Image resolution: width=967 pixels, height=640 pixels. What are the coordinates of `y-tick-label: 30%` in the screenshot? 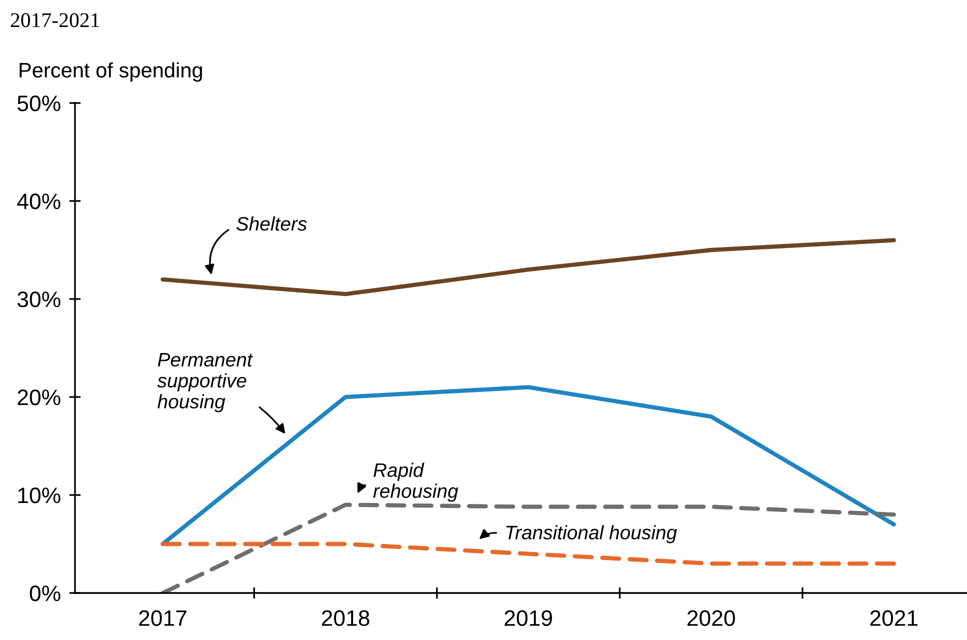 It's located at (38, 300).